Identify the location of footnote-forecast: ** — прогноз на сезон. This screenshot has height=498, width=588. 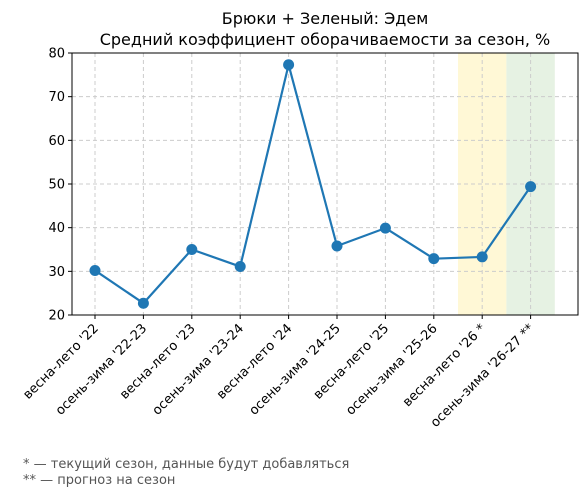
(99, 480).